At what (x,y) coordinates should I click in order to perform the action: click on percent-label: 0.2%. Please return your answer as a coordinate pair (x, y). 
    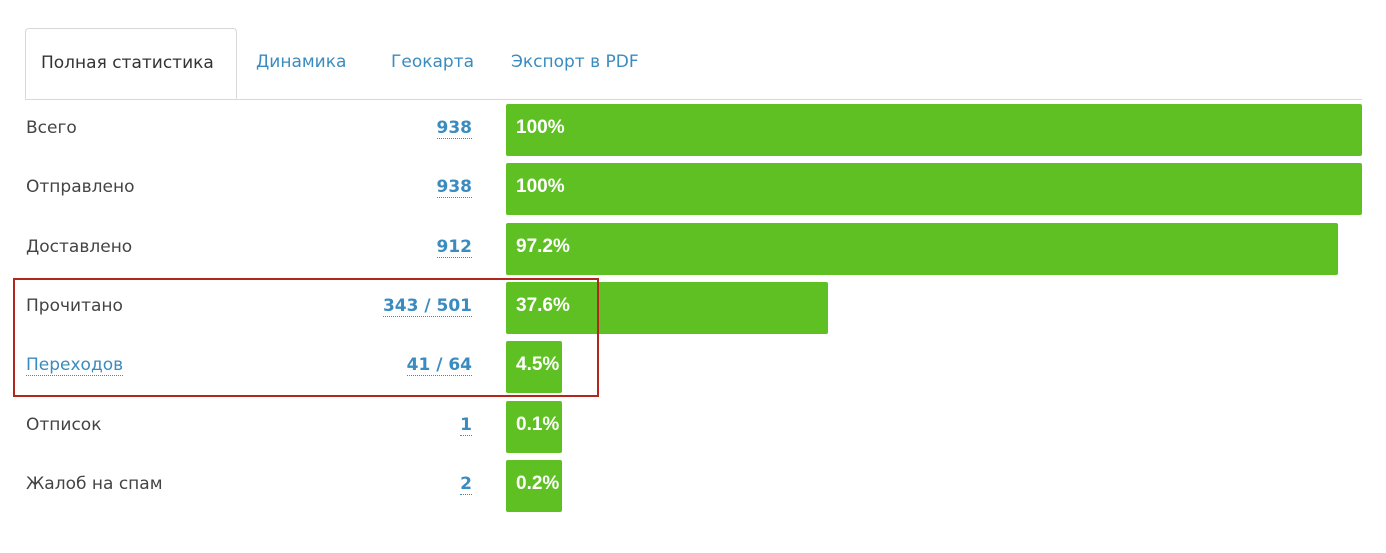
    Looking at the image, I should click on (538, 483).